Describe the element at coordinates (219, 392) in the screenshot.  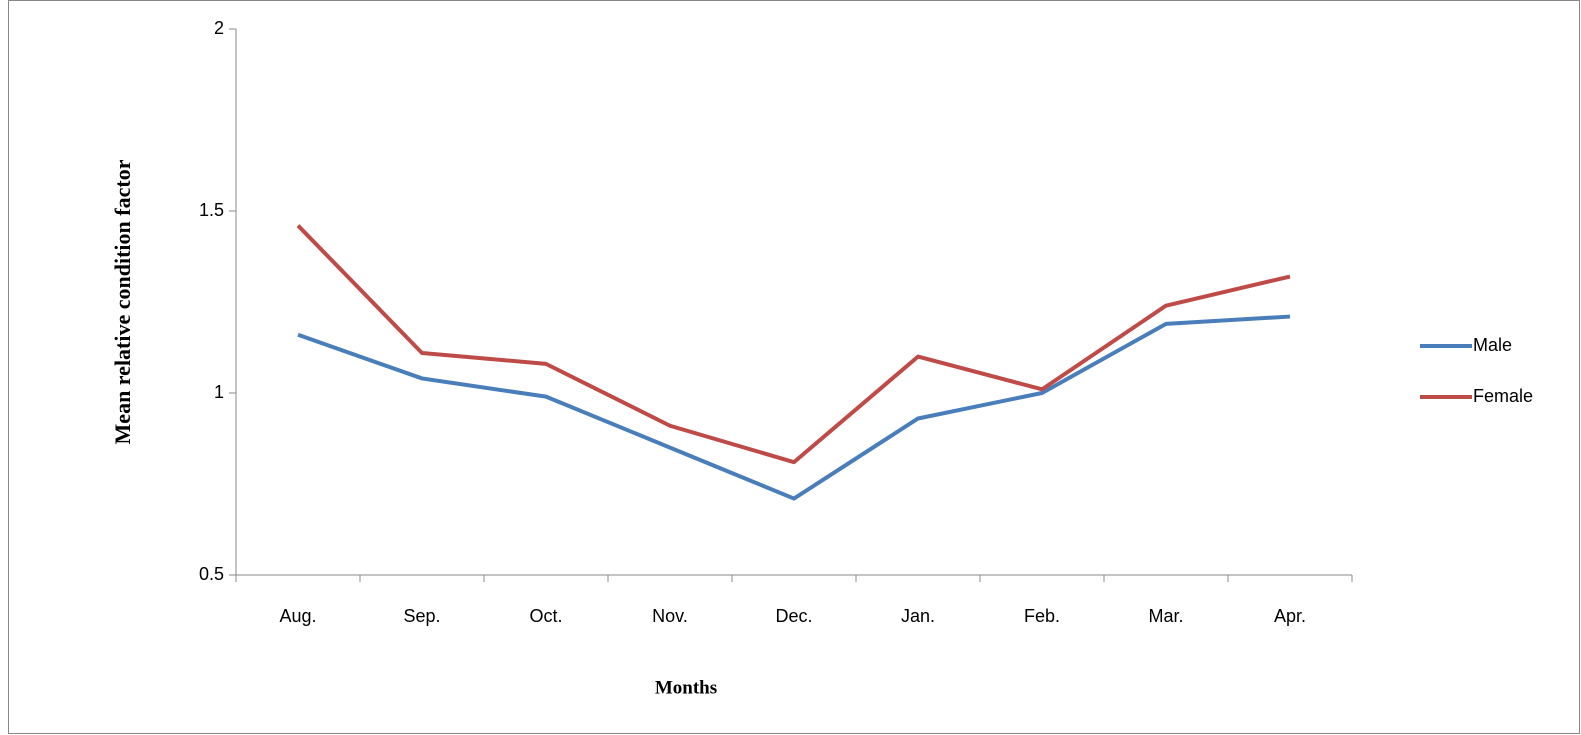
I see `y-tick-label: 1` at that location.